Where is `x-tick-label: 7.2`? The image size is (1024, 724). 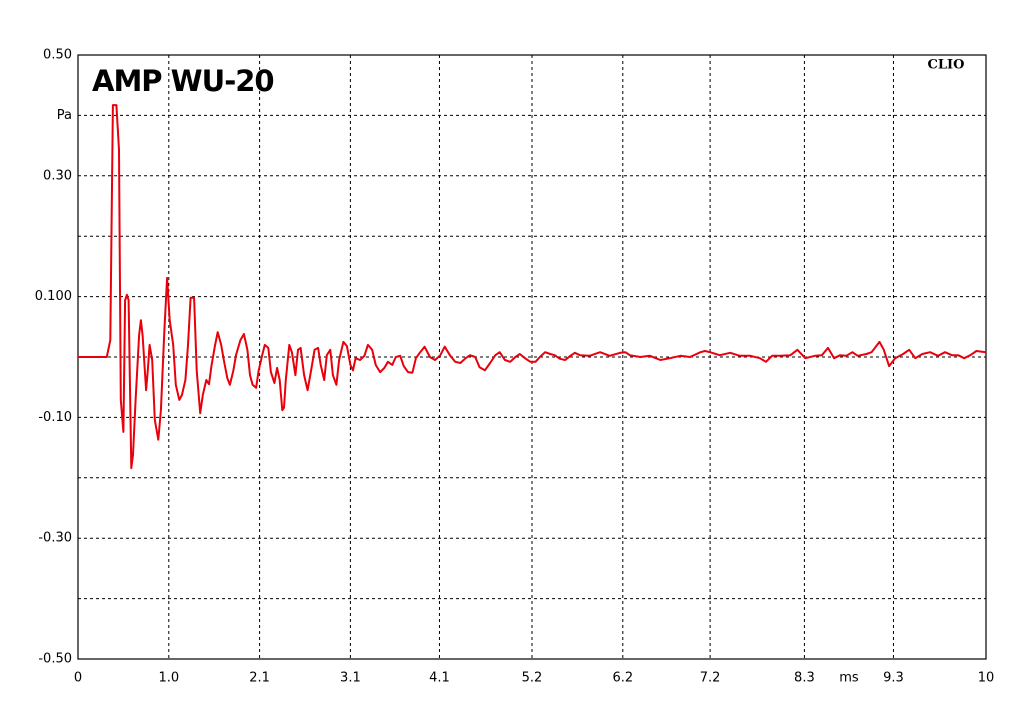
x-tick-label: 7.2 is located at coordinates (710, 678).